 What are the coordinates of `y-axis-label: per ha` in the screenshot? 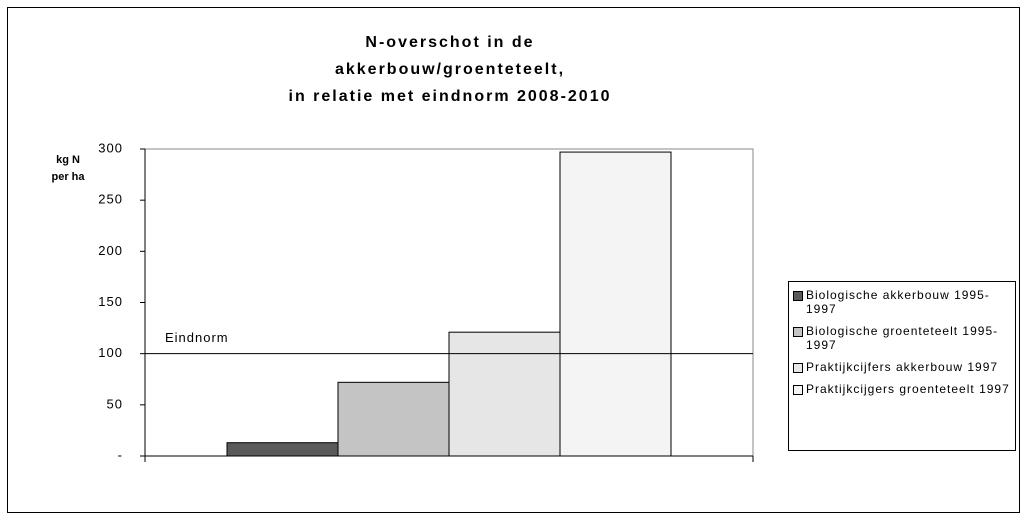 It's located at (68, 177).